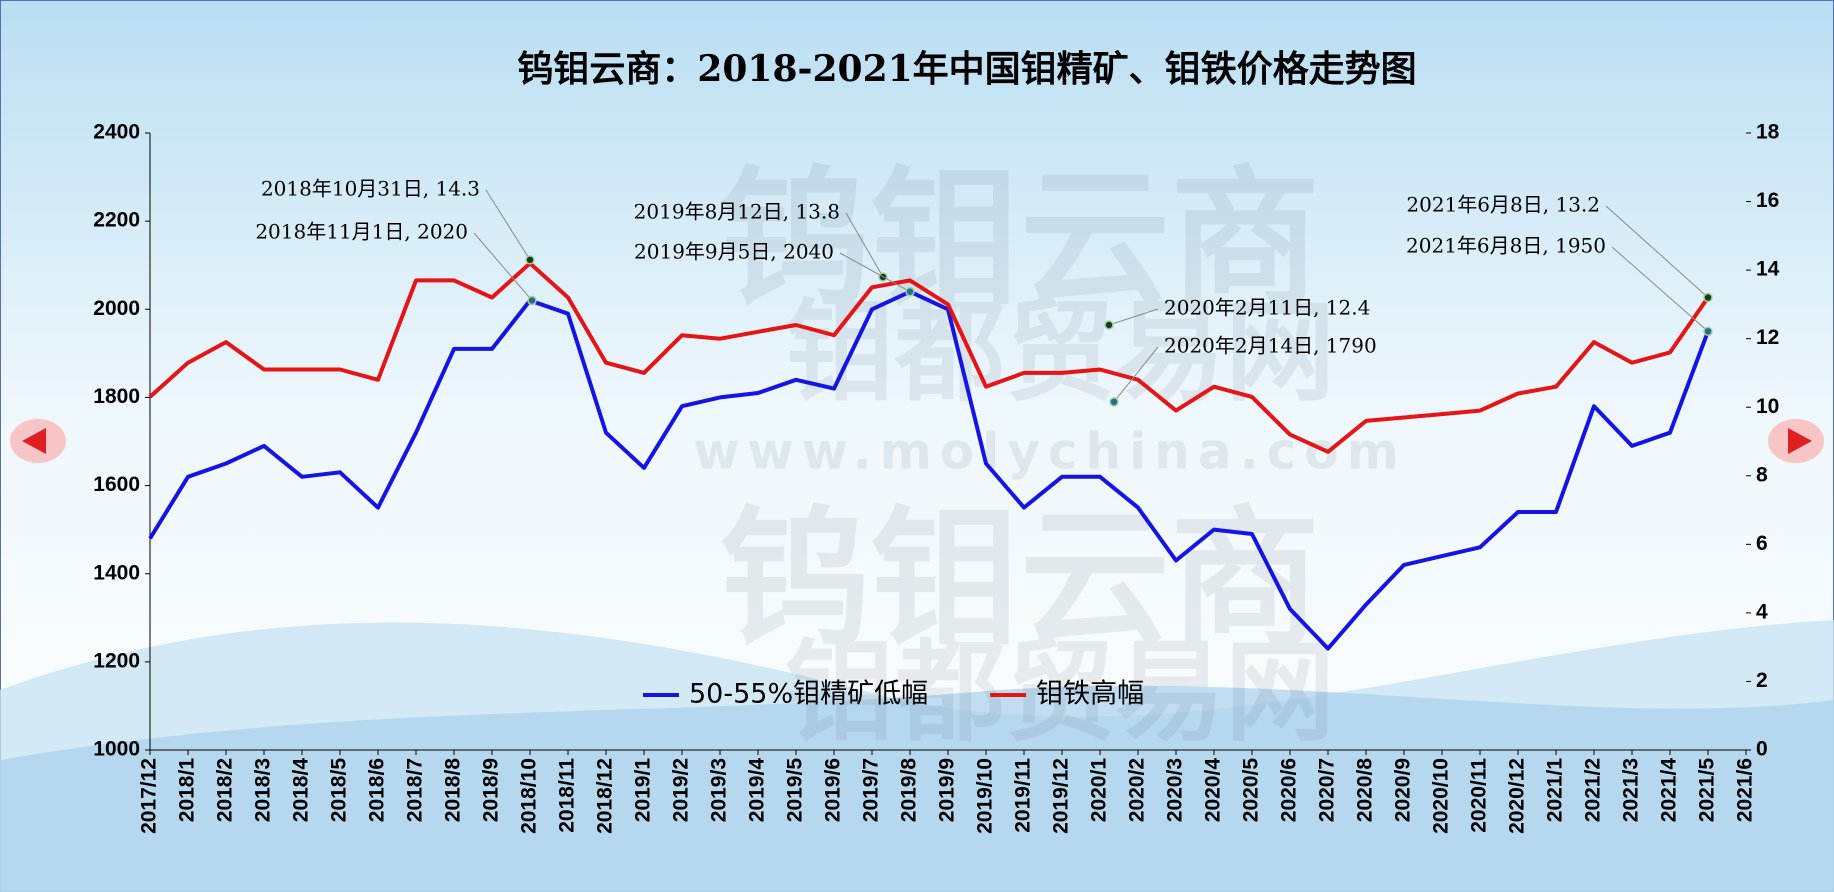  Describe the element at coordinates (415, 790) in the screenshot. I see `x-tick-label: 2018/7` at that location.